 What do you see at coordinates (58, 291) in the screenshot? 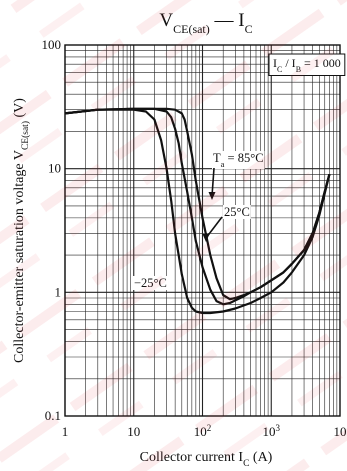
I see `y-tick-label: 1` at bounding box center [58, 291].